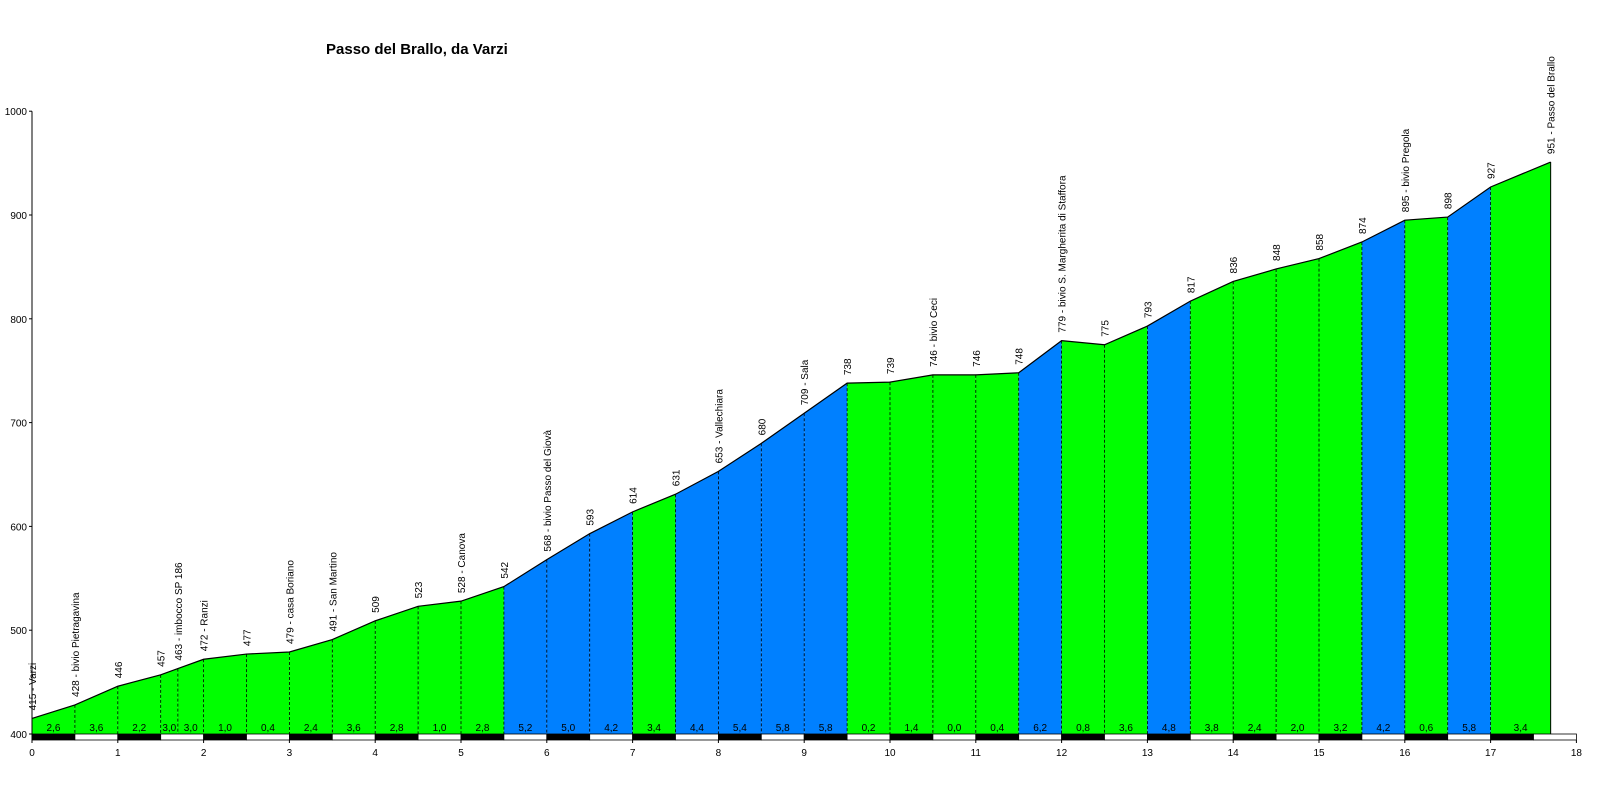 The image size is (1600, 800). Describe the element at coordinates (1040, 728) in the screenshot. I see `grade-label: 6,2` at that location.